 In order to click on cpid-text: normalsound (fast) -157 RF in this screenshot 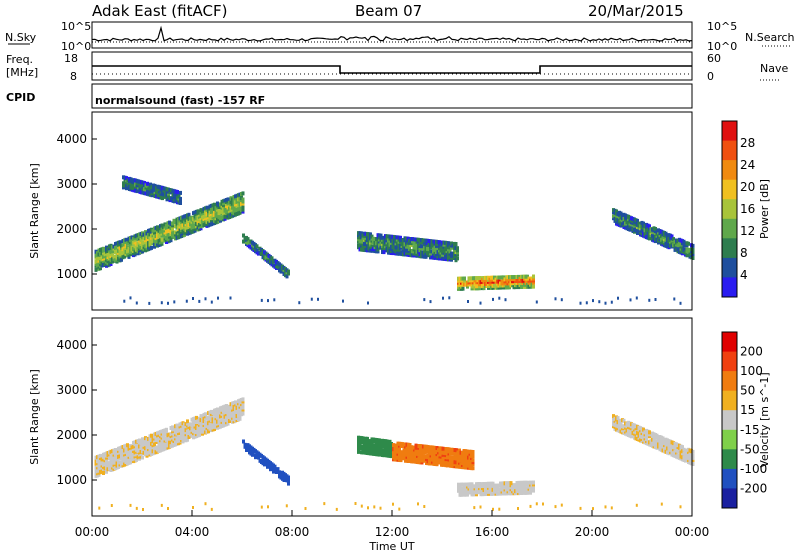, I will do `click(180, 100)`.